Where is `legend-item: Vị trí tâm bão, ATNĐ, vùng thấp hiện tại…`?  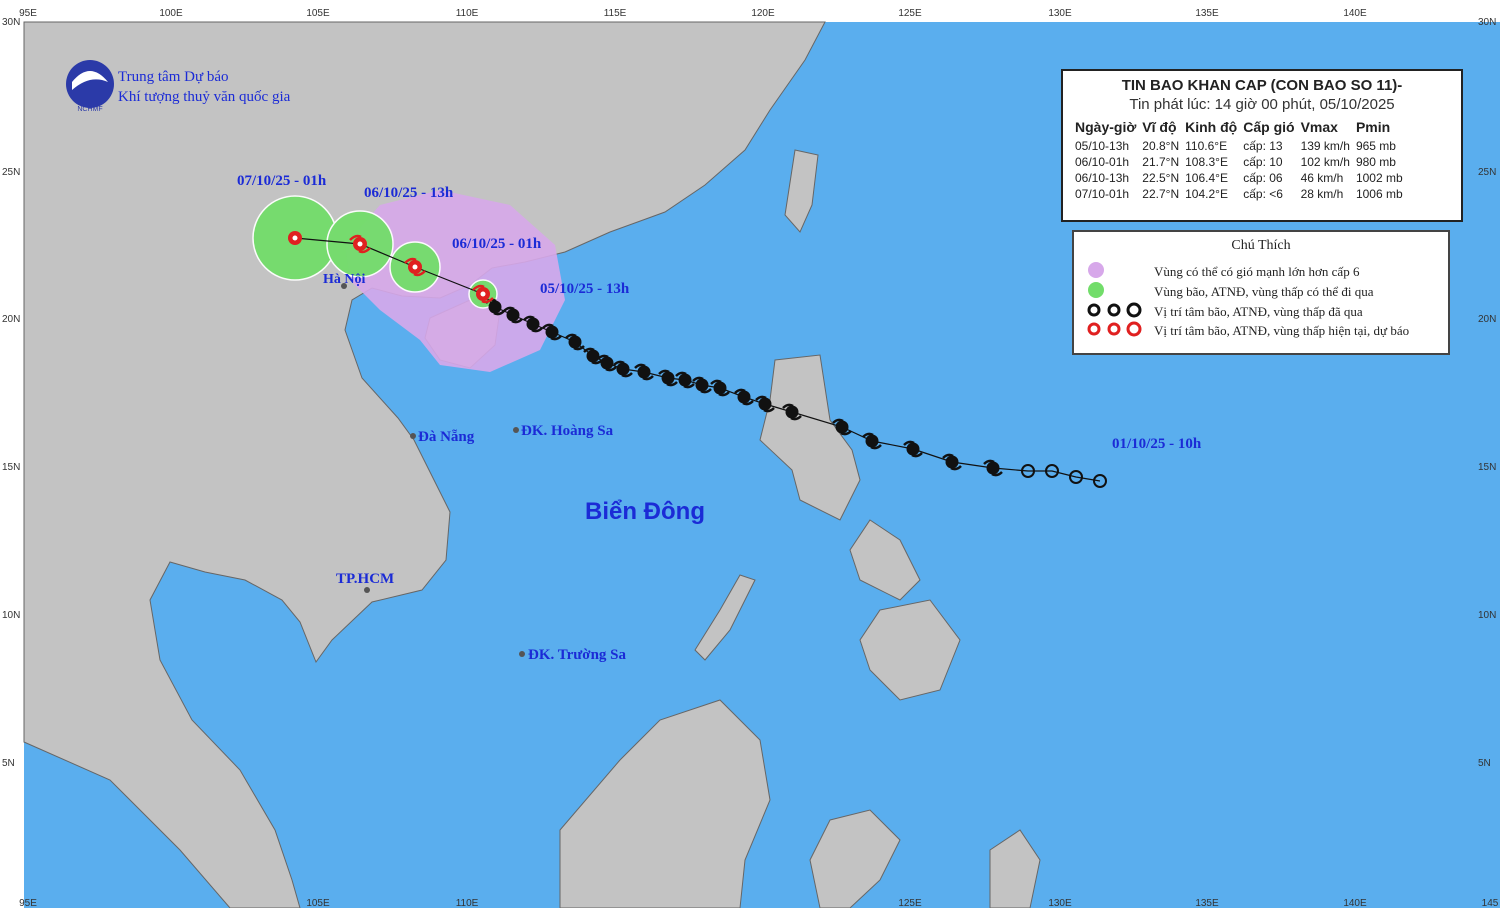 legend-item: Vị trí tâm bão, ATNĐ, vùng thấp hiện tại… is located at coordinates (1282, 330).